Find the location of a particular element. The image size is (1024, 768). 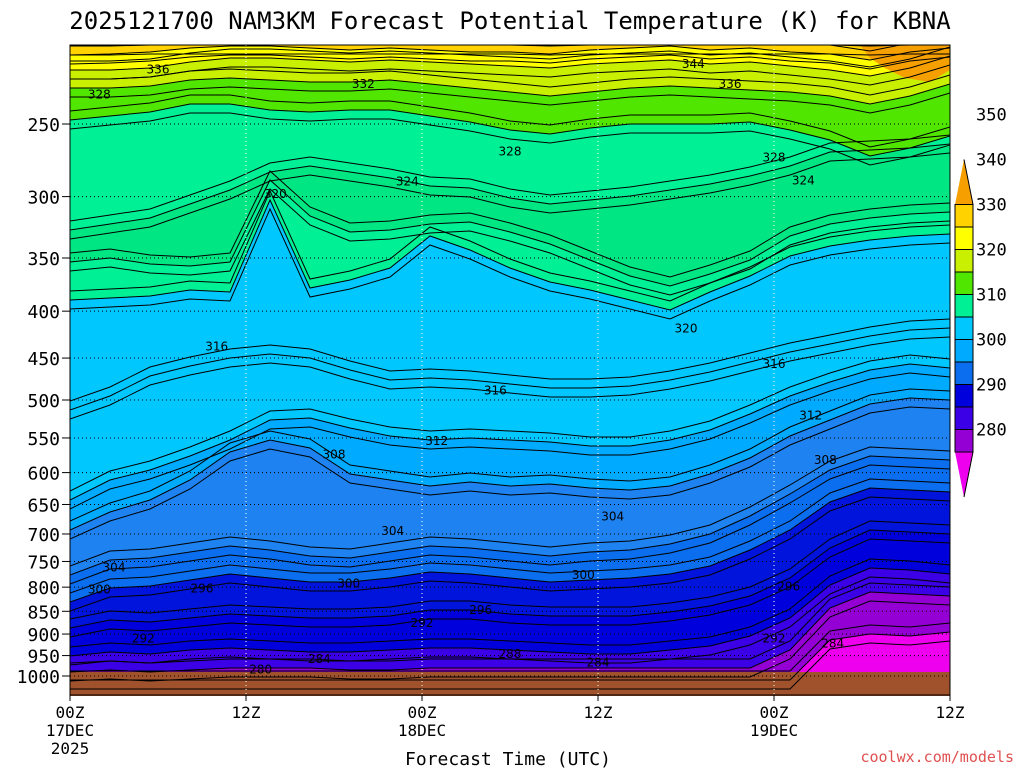

contour-label-30: 288 is located at coordinates (510, 654).